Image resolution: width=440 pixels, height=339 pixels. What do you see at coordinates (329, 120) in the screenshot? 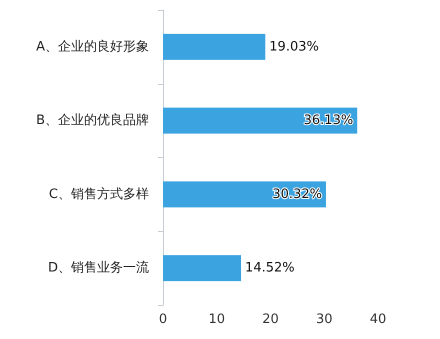
I see `data-label: 36.13%` at bounding box center [329, 120].